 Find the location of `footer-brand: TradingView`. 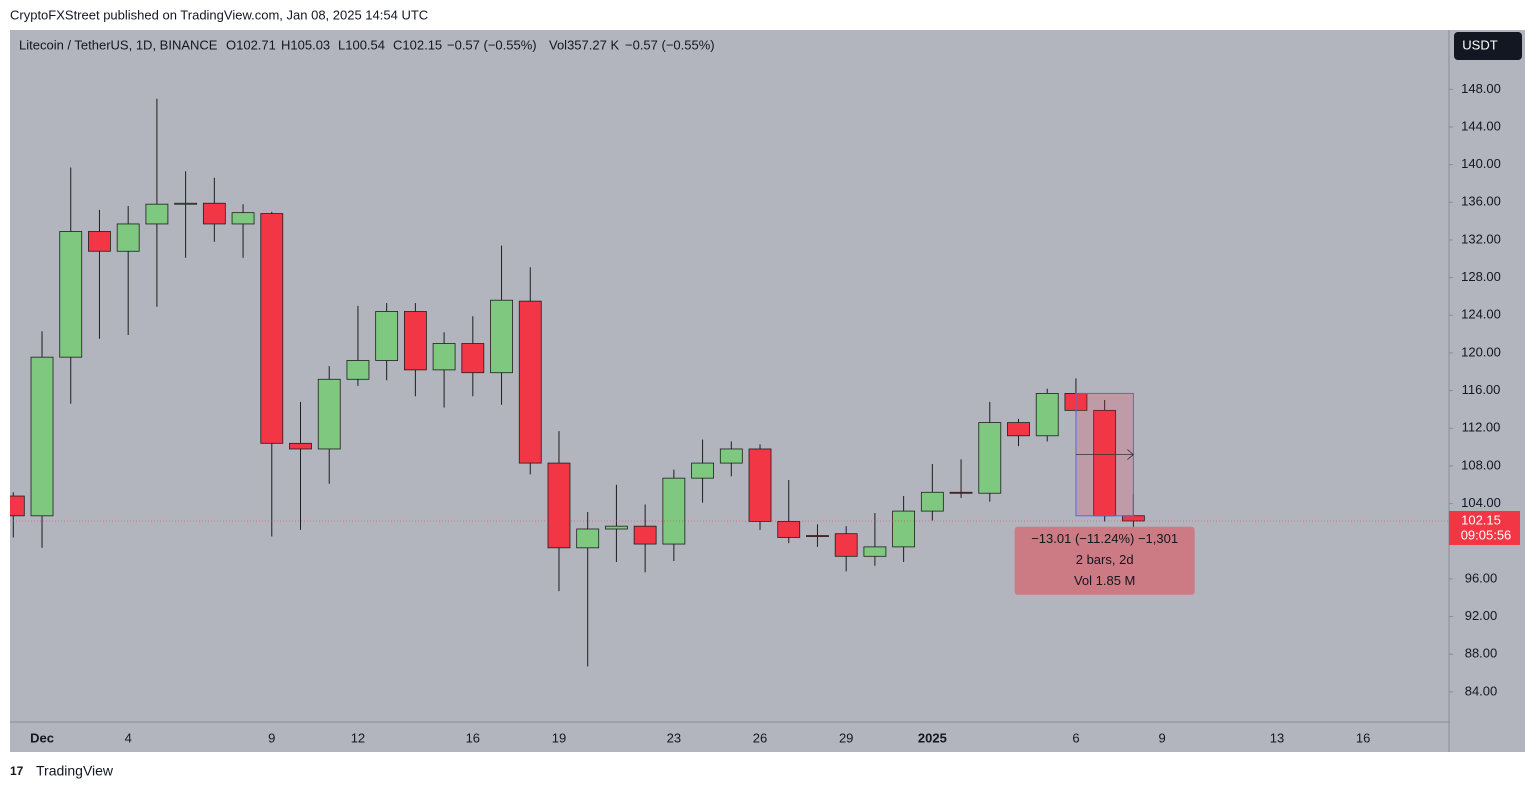

footer-brand: TradingView is located at coordinates (75, 771).